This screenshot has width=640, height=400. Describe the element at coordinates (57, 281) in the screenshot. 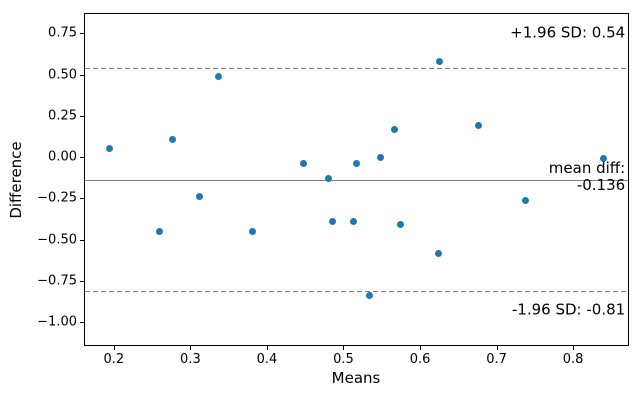

I see `y-tick-label: −0.75` at that location.